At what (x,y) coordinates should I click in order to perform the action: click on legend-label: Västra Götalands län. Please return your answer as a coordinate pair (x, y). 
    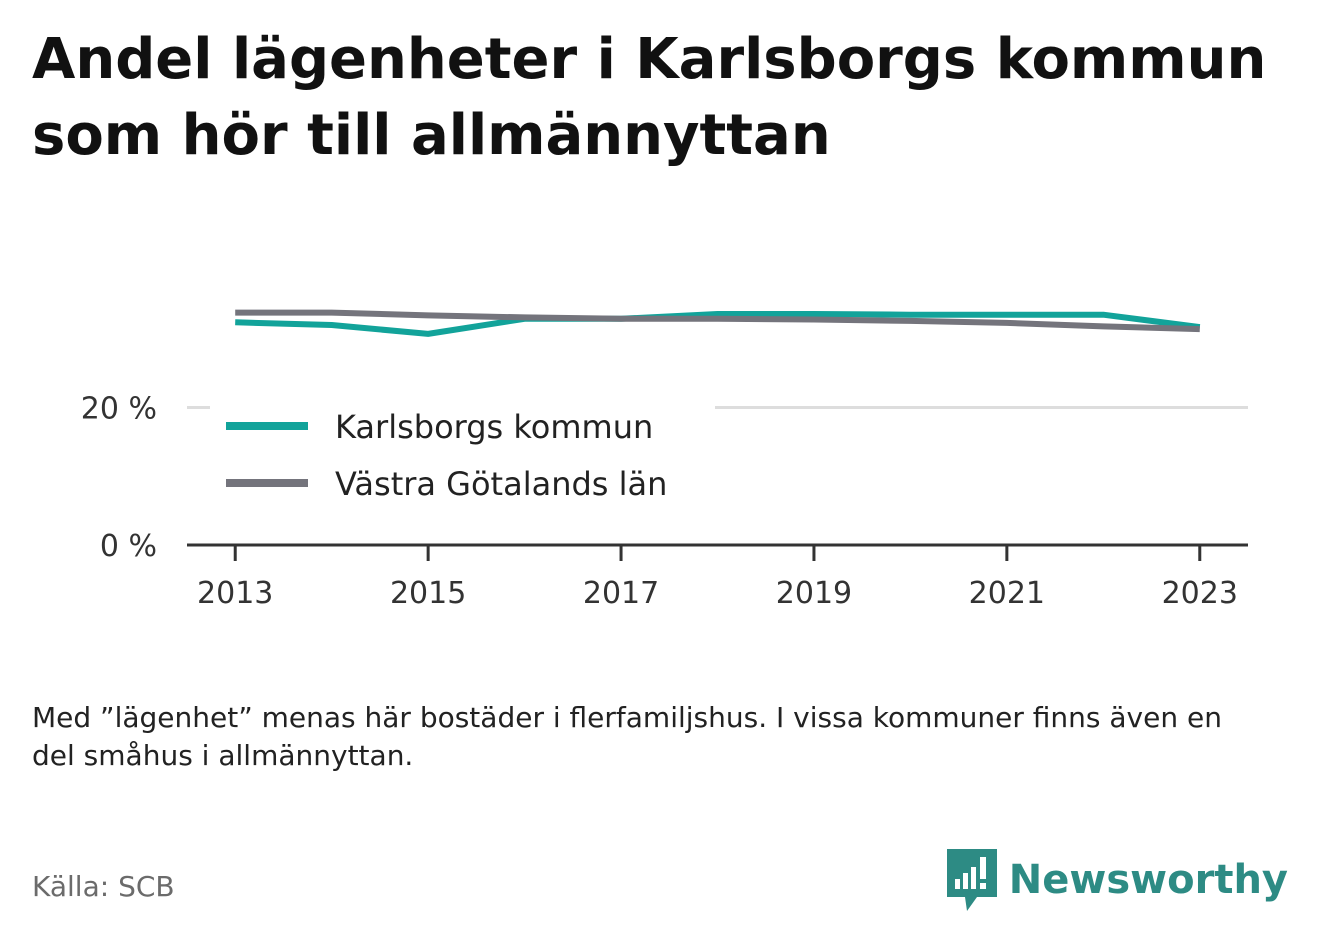
    Looking at the image, I should click on (501, 484).